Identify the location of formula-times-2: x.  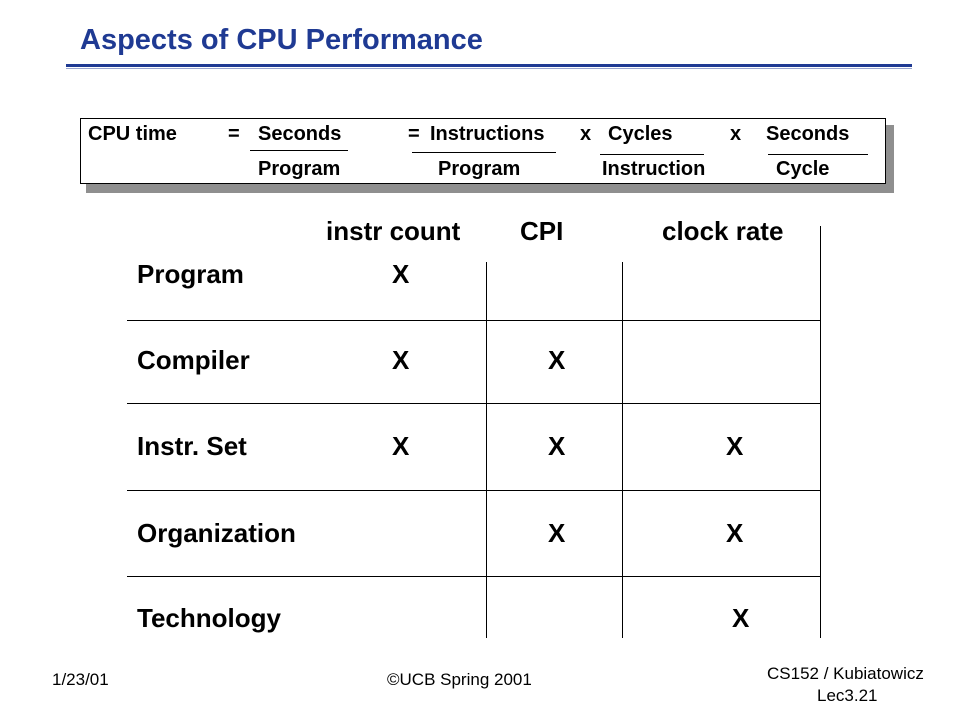
(736, 134).